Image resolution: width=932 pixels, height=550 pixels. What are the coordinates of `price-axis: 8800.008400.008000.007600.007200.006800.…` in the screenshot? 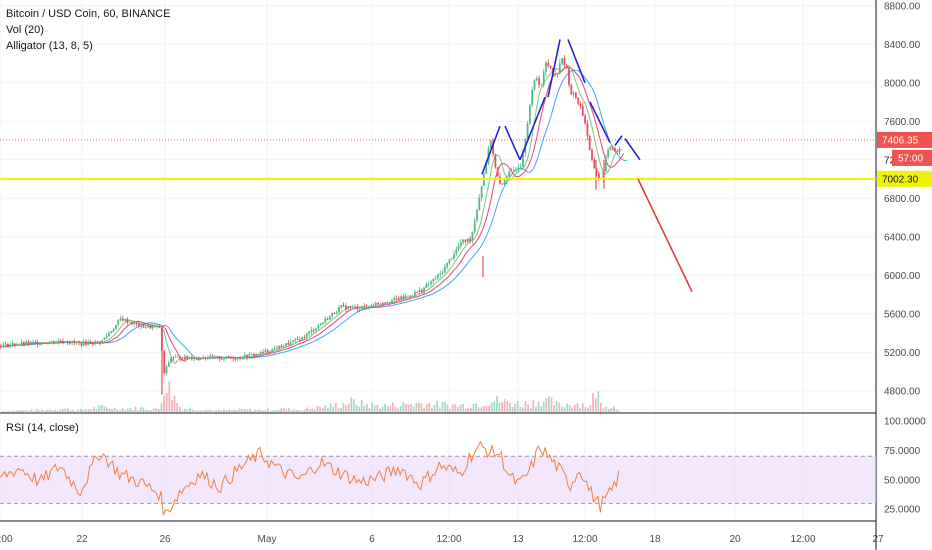 It's located at (905, 258).